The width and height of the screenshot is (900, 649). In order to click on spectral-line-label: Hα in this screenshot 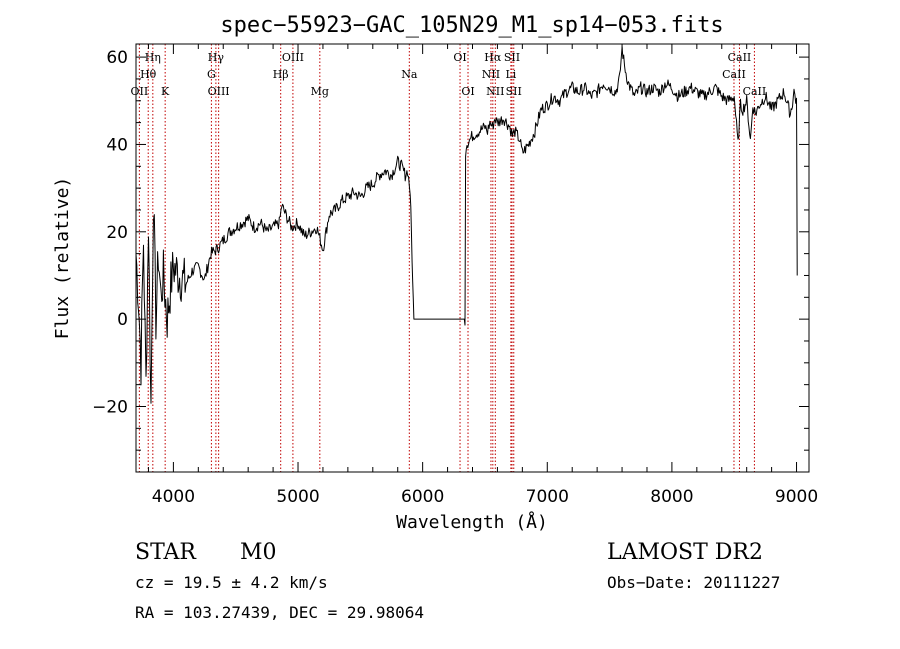, I will do `click(493, 57)`.